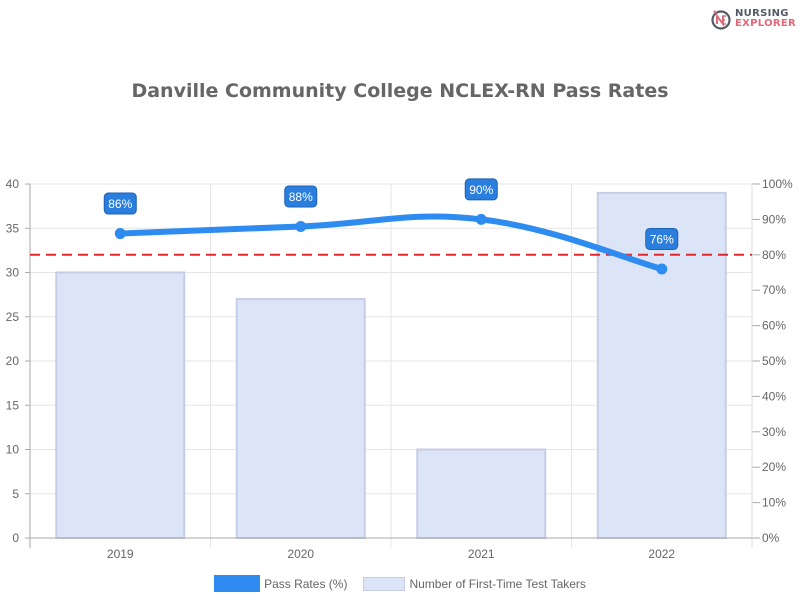 The height and width of the screenshot is (600, 800). I want to click on y-left-tick: 35, so click(13, 228).